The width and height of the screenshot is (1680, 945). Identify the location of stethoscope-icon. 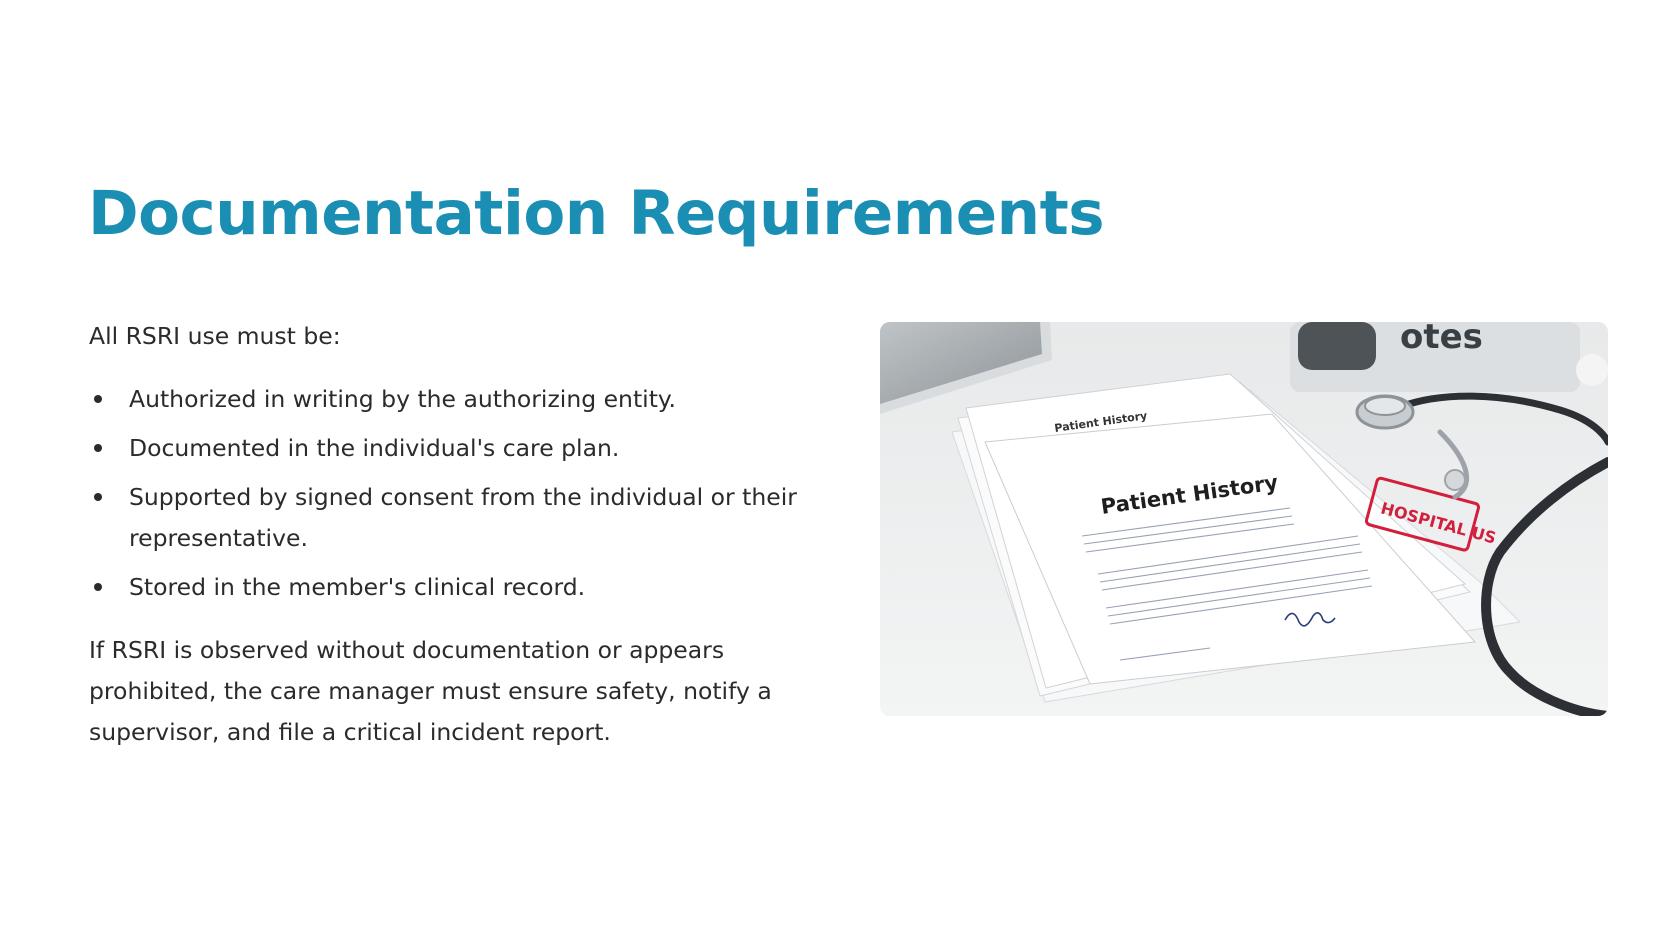
(1481, 554).